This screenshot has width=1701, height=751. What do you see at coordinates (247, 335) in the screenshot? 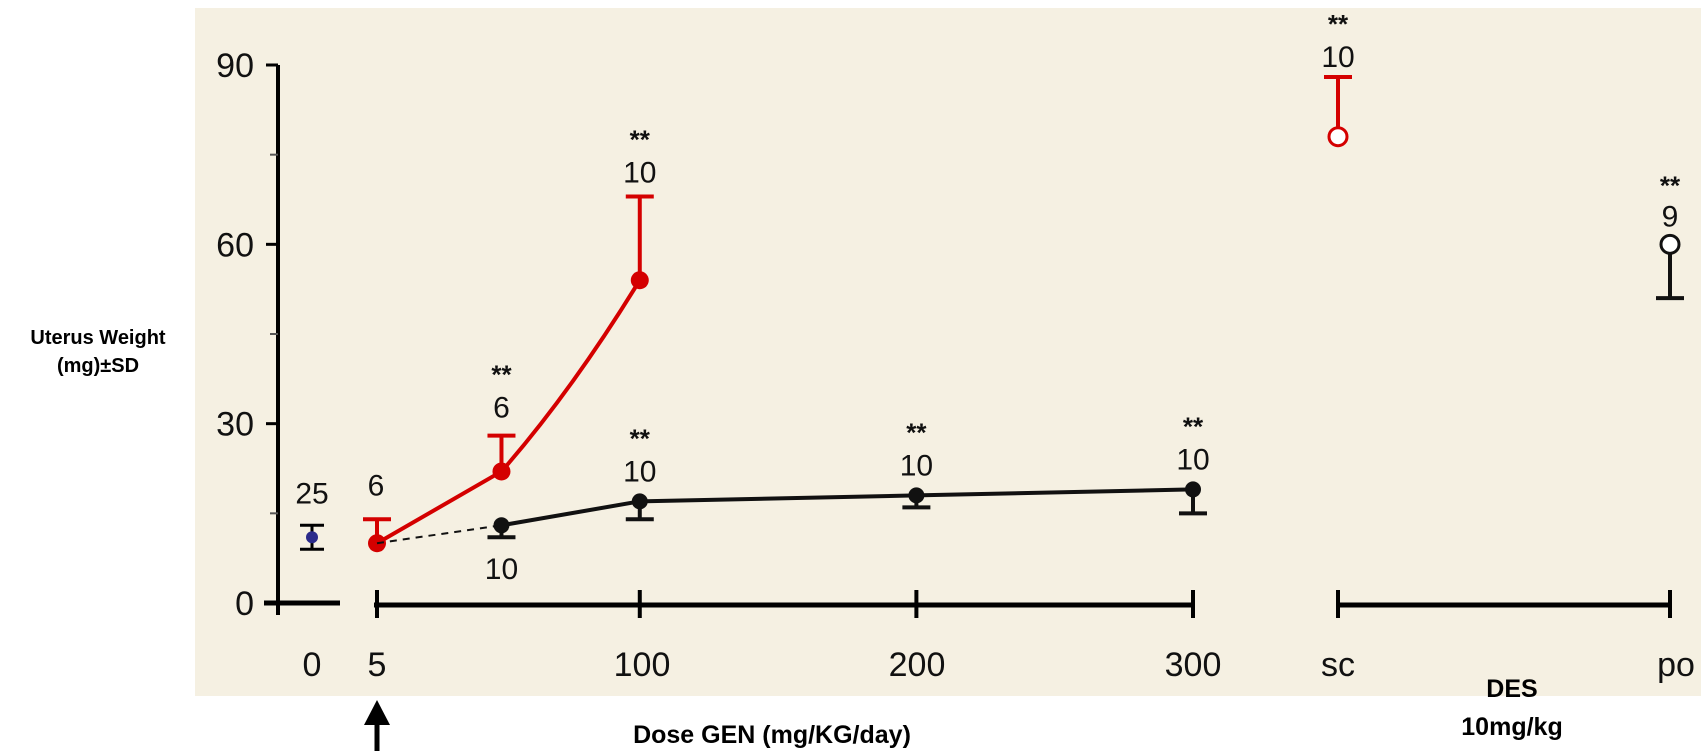
I see `y-ticks: 0 30 60 90` at bounding box center [247, 335].